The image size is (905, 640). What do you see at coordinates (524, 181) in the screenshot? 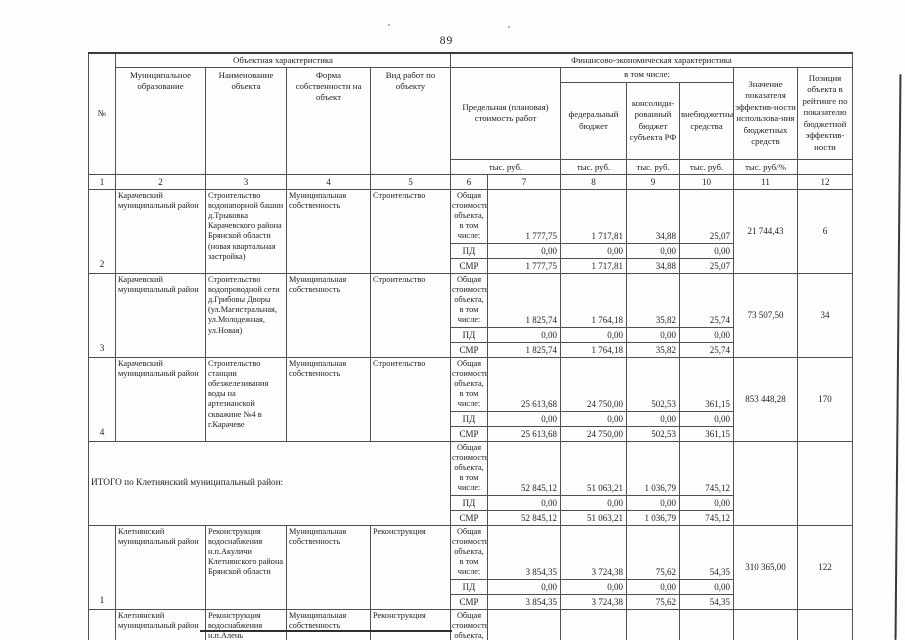
I see `column-number: 7` at bounding box center [524, 181].